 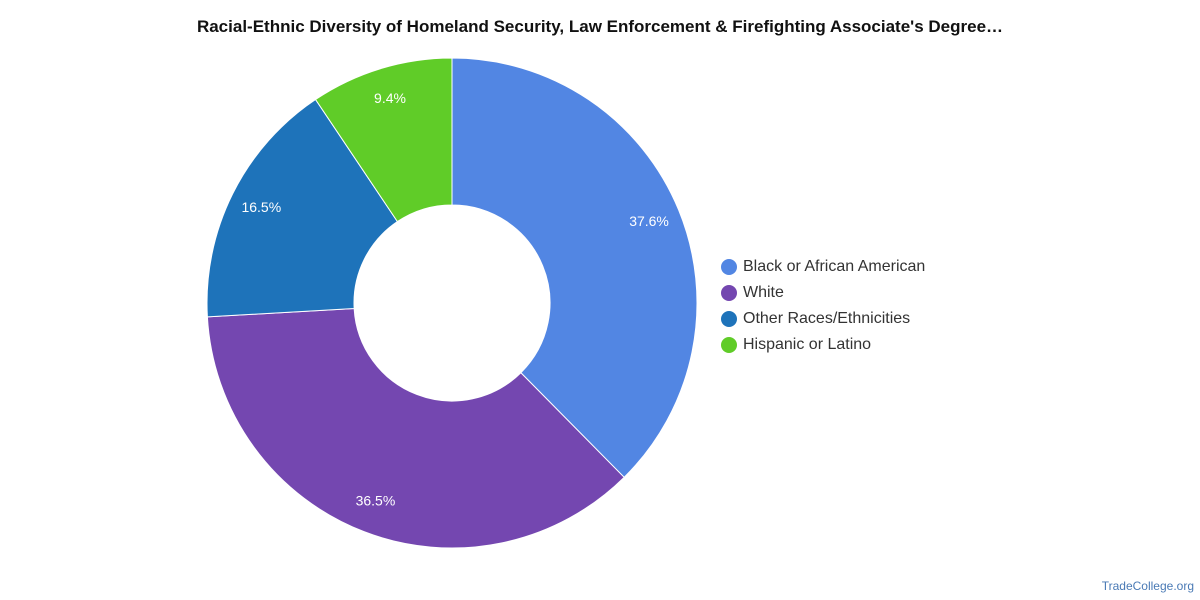 What do you see at coordinates (415, 428) in the screenshot?
I see `slice-white` at bounding box center [415, 428].